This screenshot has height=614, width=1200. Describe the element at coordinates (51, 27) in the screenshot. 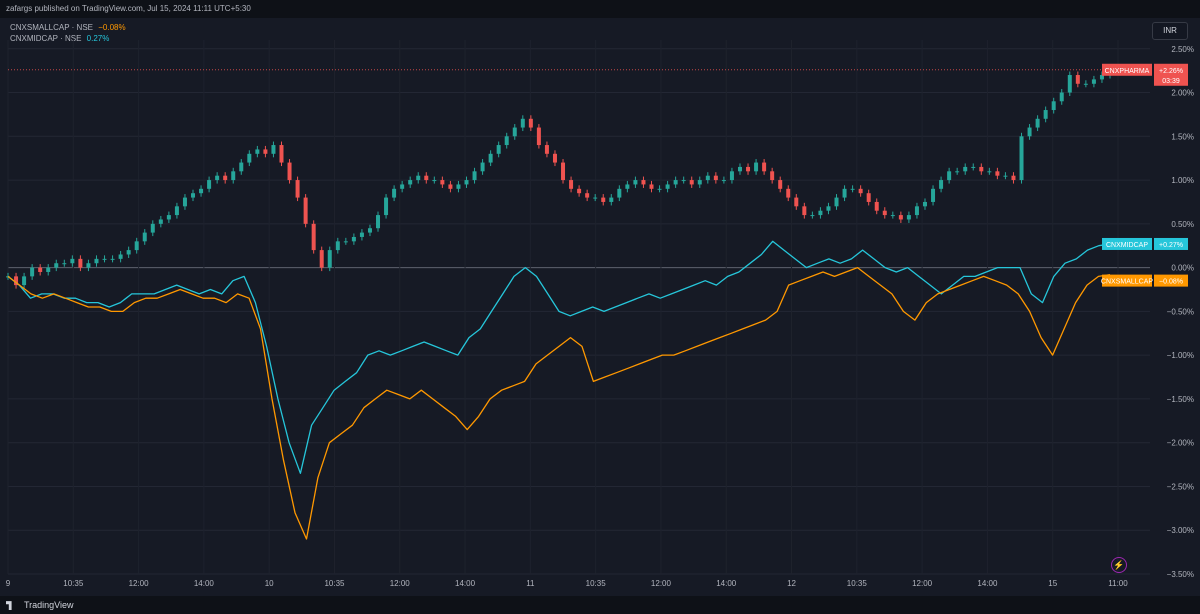

I see `legend-name: CNXSMALLCAP · NSE` at that location.